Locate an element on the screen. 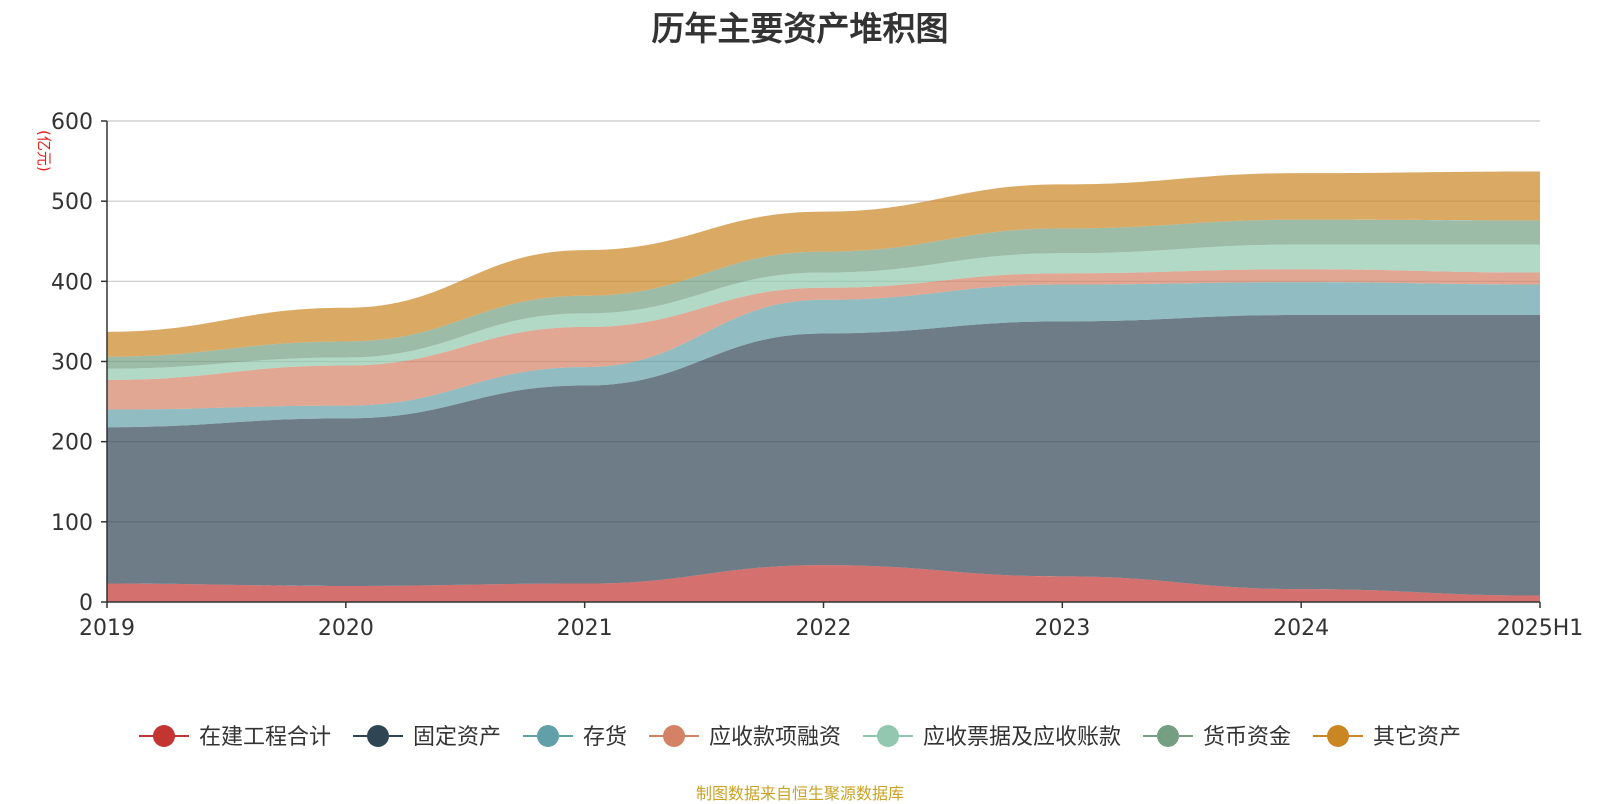 The image size is (1600, 804). y-tick-label: 100 is located at coordinates (72, 523).